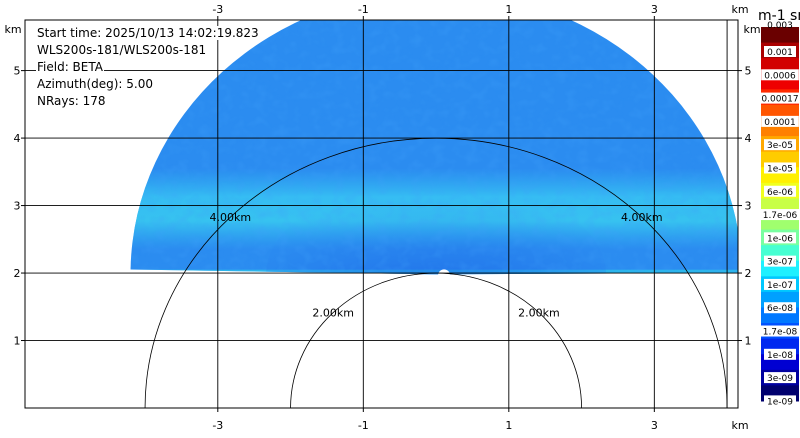 The height and width of the screenshot is (438, 800). I want to click on colorbar-label: 3e-09, so click(780, 379).